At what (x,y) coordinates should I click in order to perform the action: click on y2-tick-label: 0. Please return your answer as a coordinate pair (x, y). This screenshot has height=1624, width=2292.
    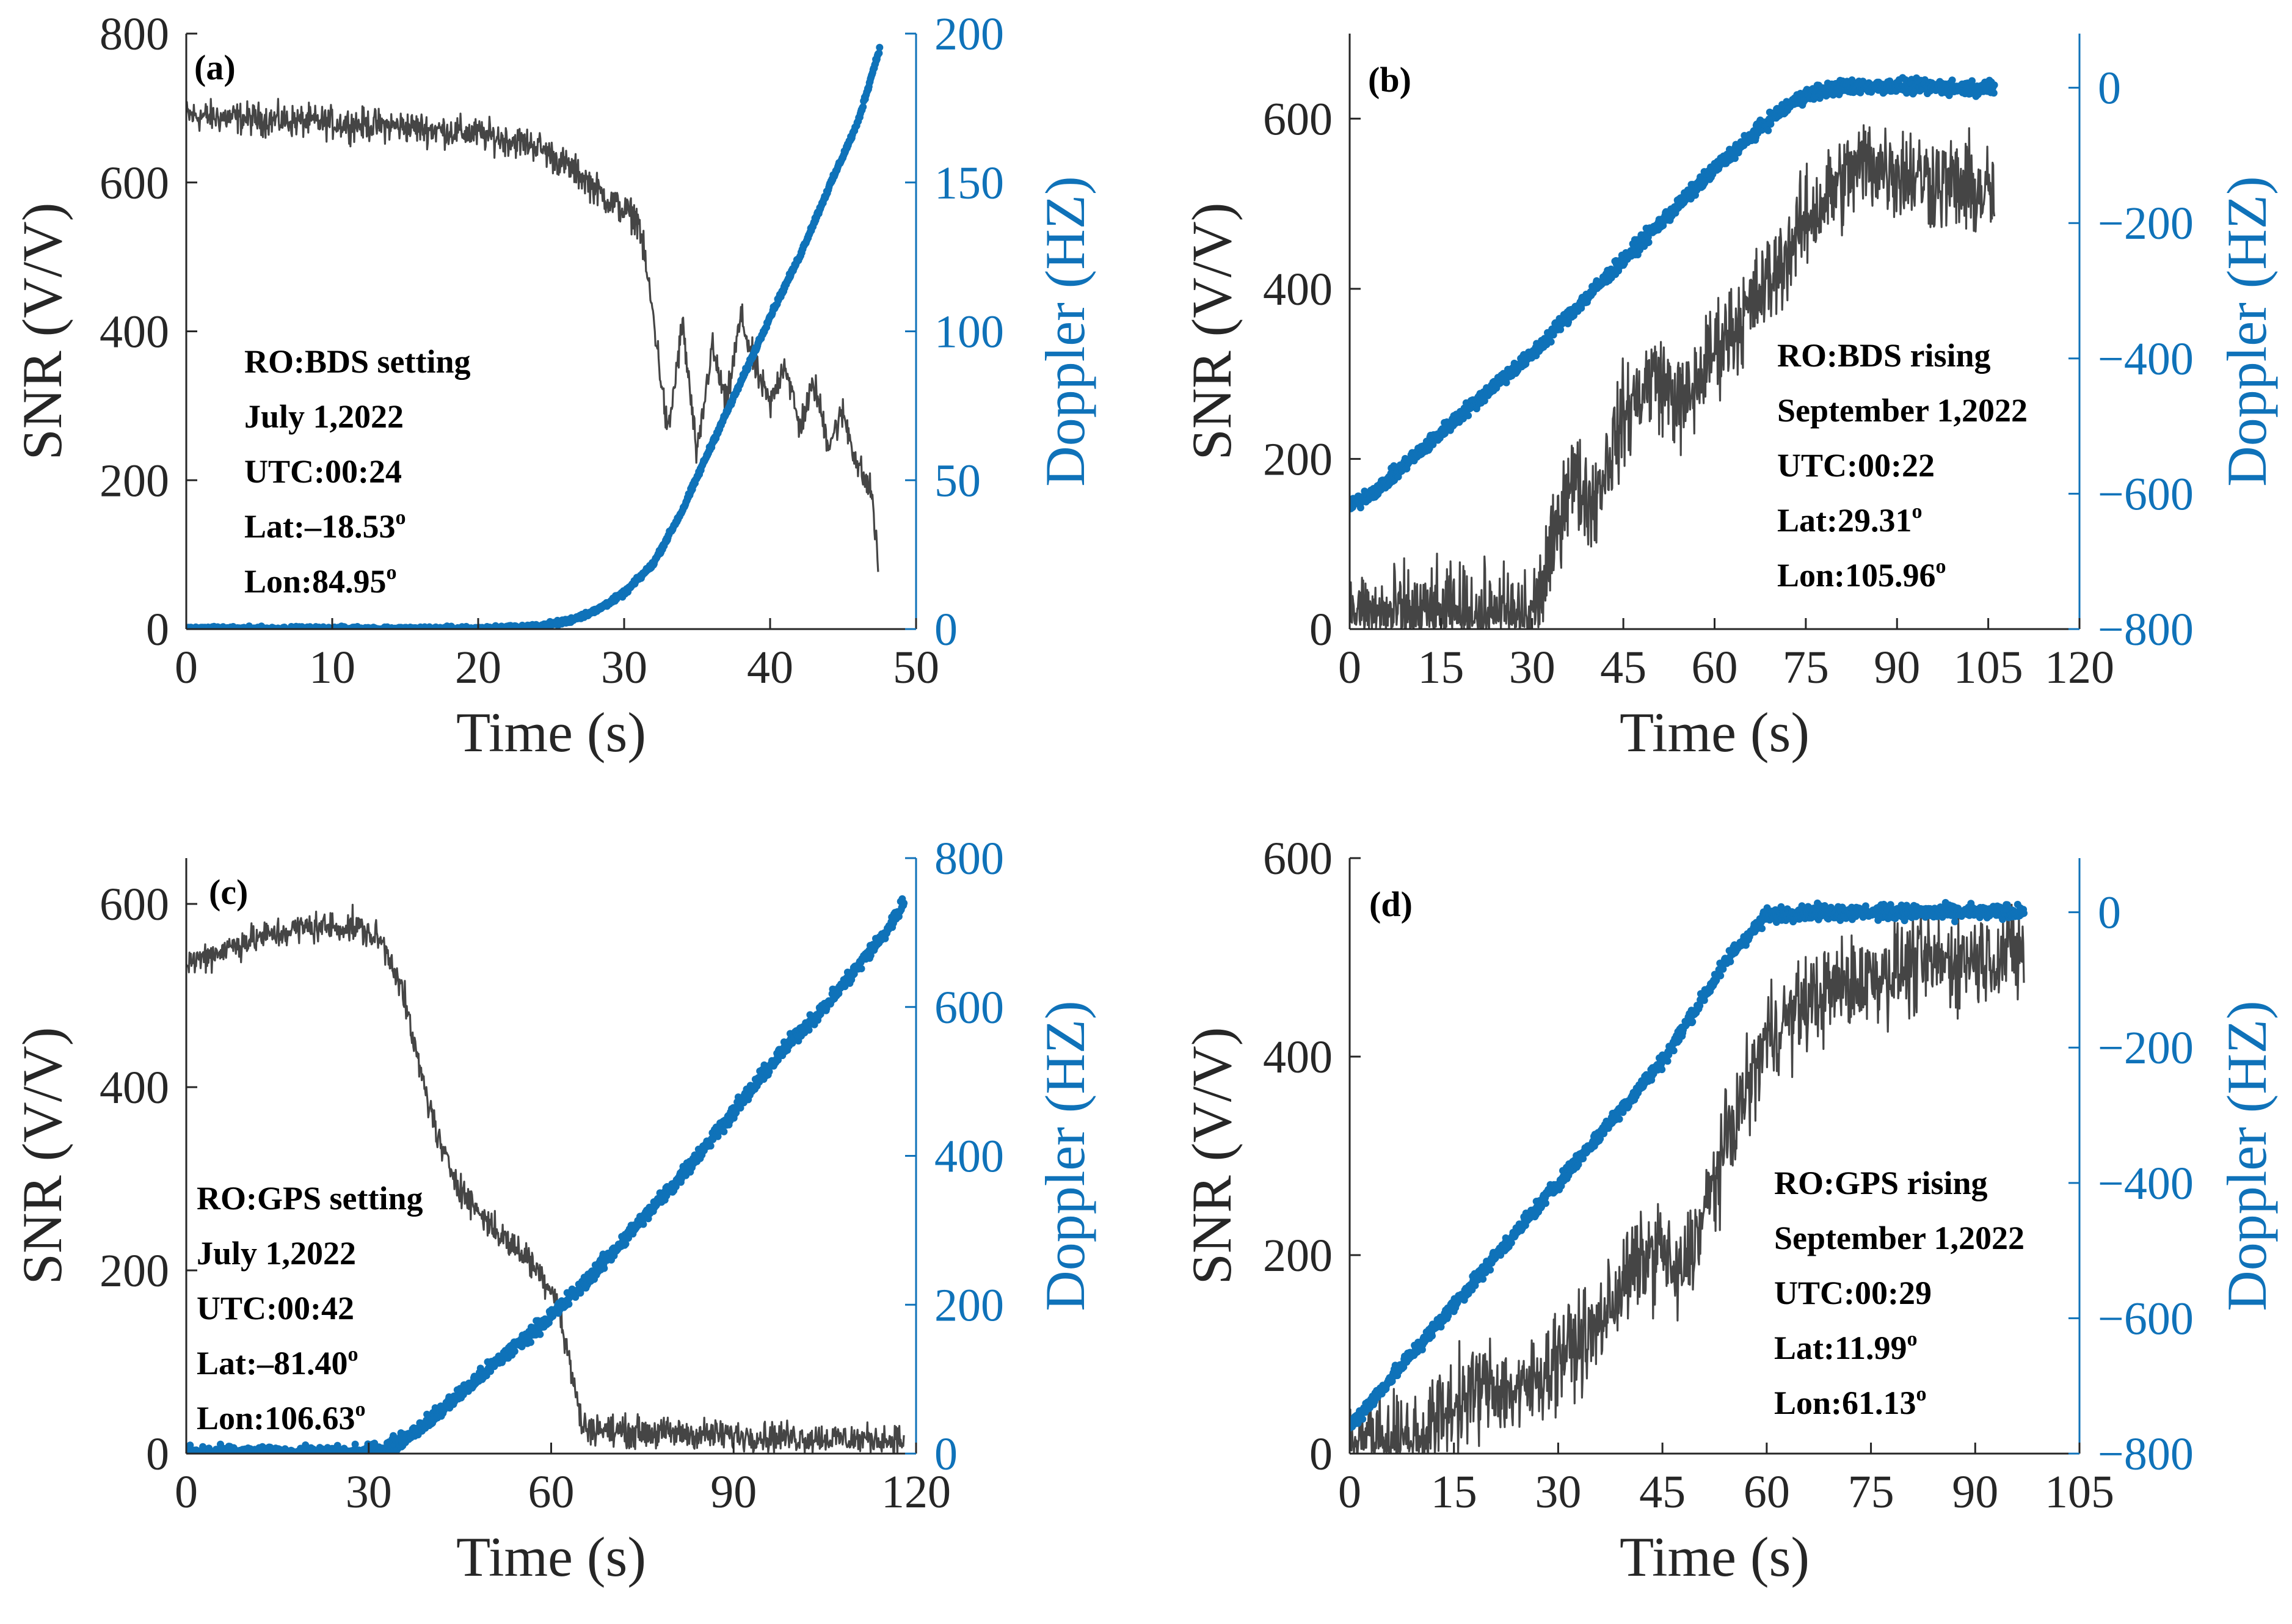
    Looking at the image, I should click on (946, 1454).